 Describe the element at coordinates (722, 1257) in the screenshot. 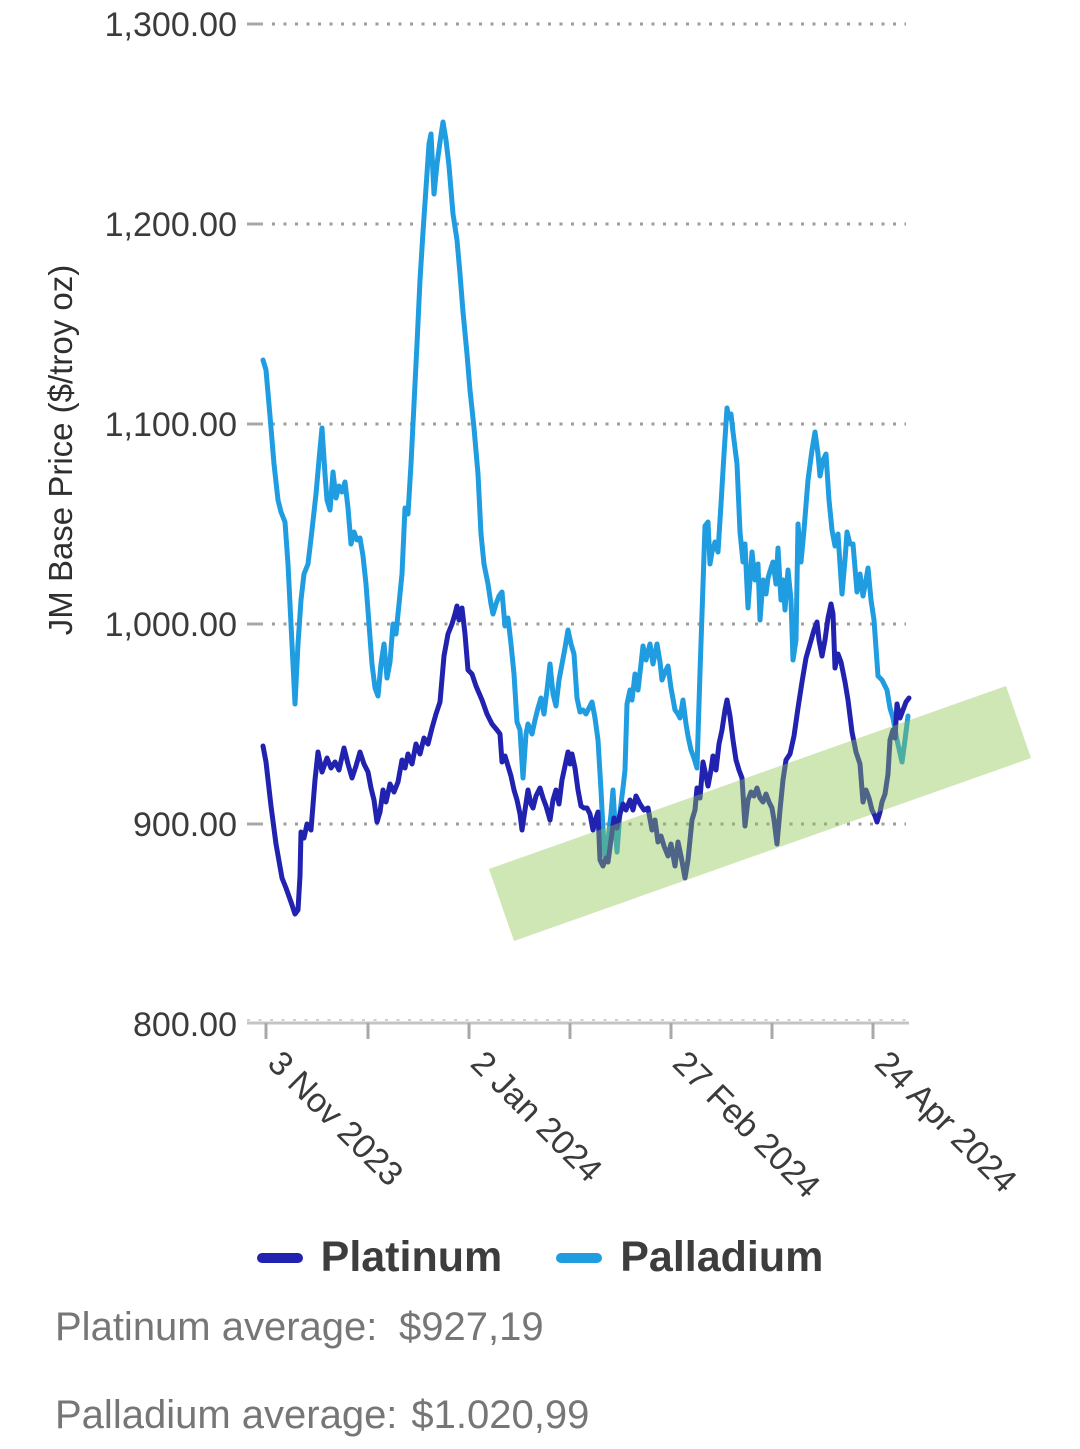

I see `legend-label-palladium: Palladium` at that location.